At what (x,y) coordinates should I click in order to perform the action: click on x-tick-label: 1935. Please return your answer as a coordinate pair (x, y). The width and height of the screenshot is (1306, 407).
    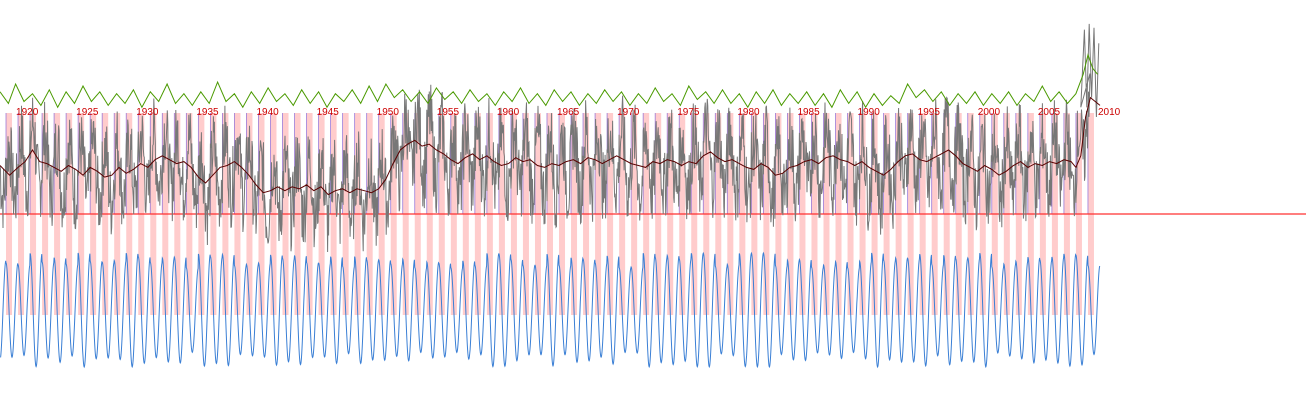
    Looking at the image, I should click on (207, 112).